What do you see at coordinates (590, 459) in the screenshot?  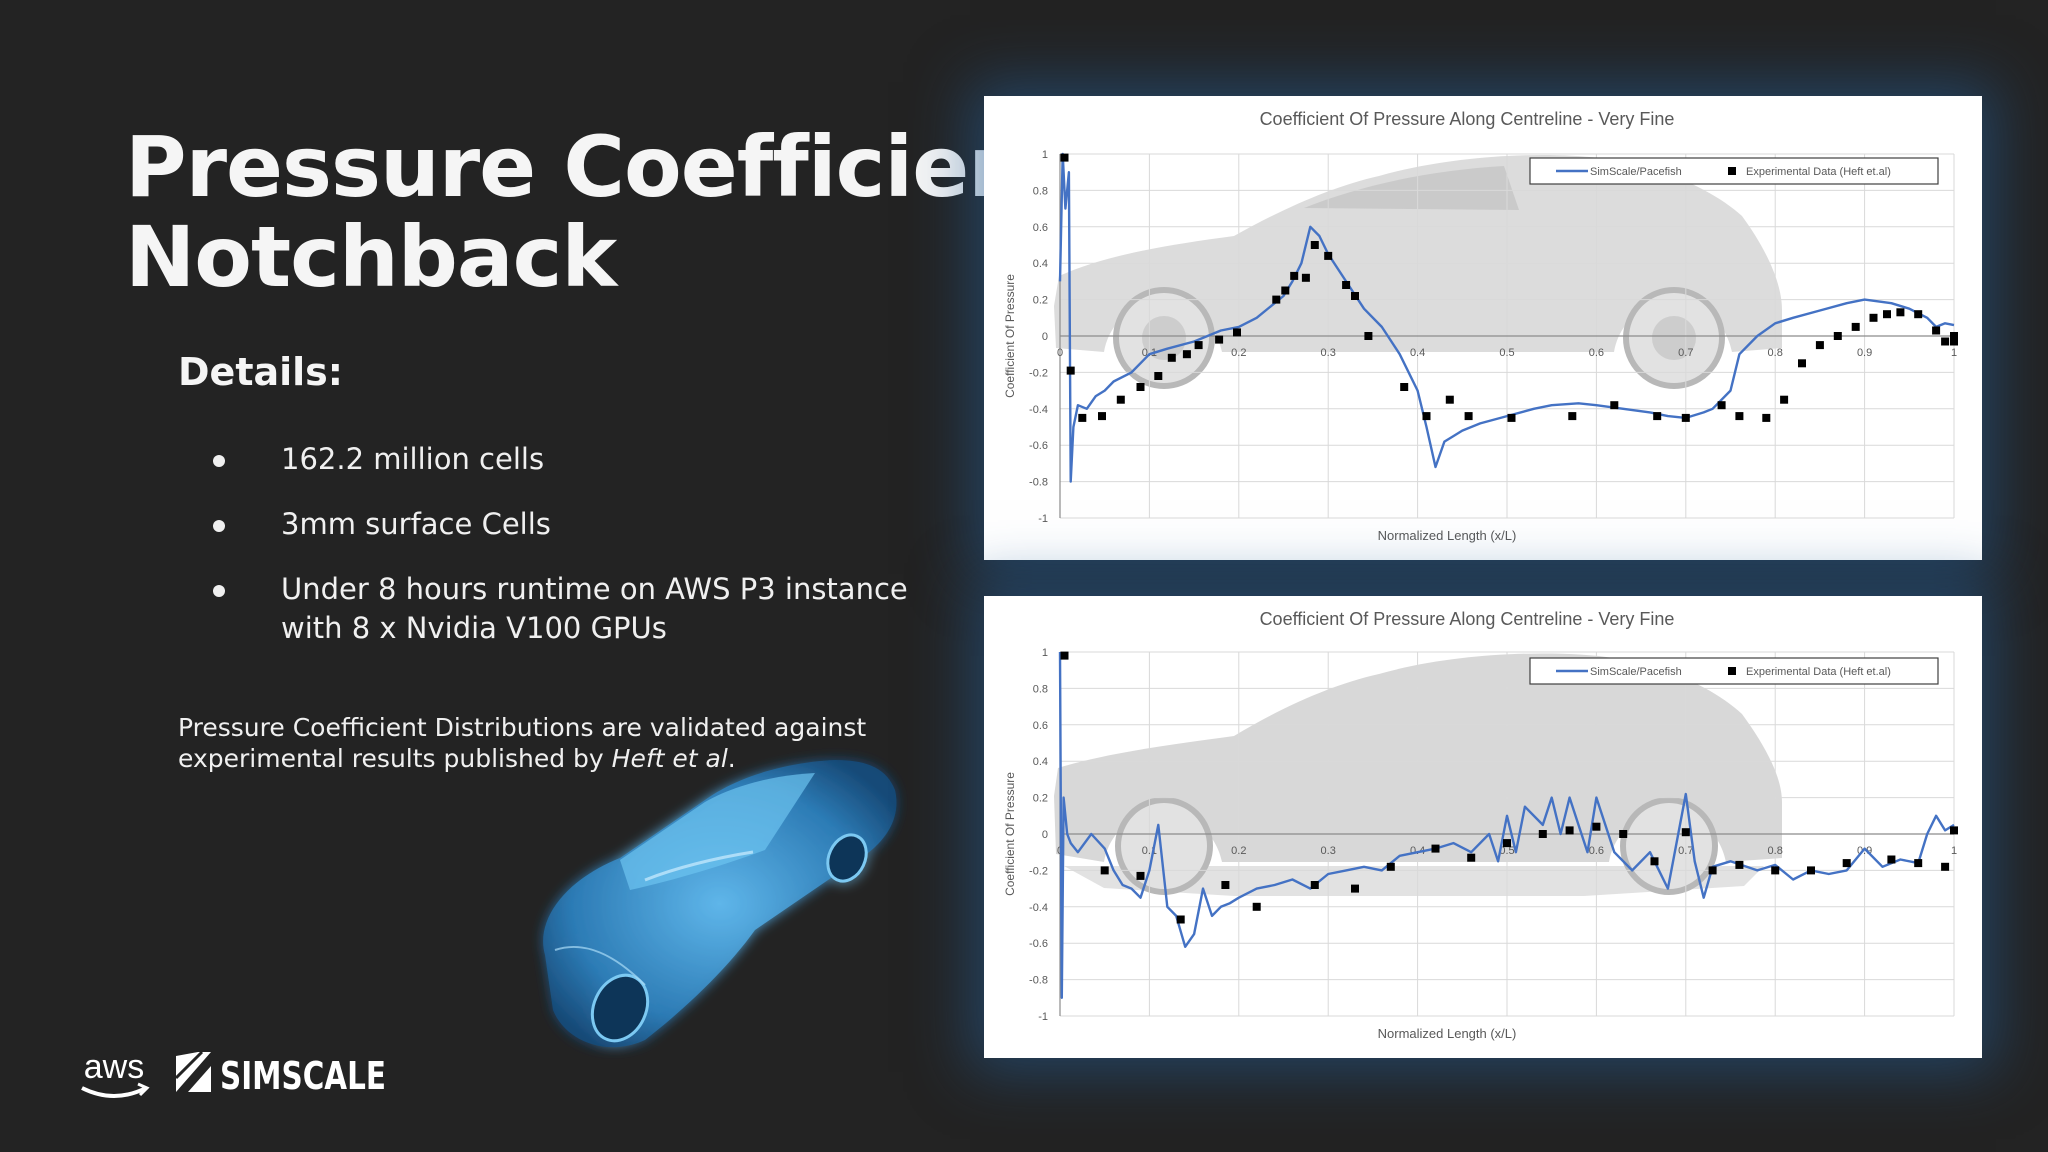 I see `details-item: 162.2 million cells` at bounding box center [590, 459].